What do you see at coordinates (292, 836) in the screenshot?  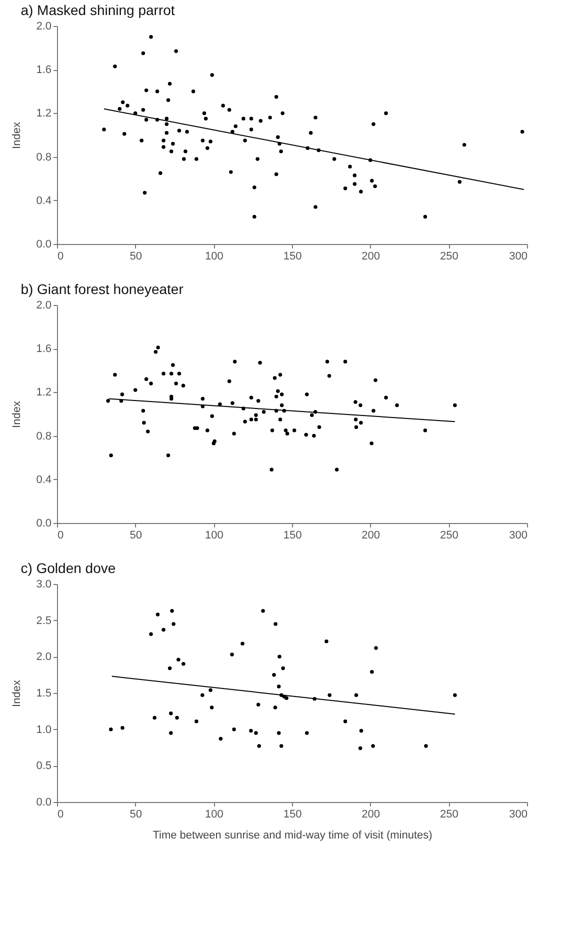 I see `x-axis-title: Time between sunrise and mid-way time of visit (minutes)` at bounding box center [292, 836].